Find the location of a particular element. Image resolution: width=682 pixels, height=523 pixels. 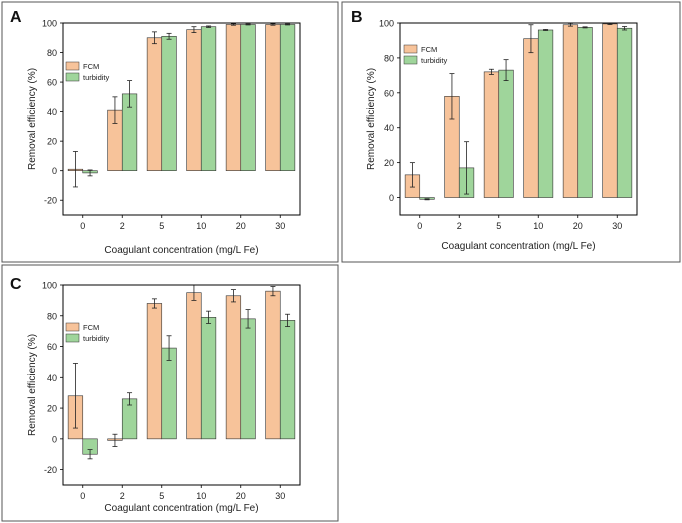

panel-label: A is located at coordinates (16, 17).